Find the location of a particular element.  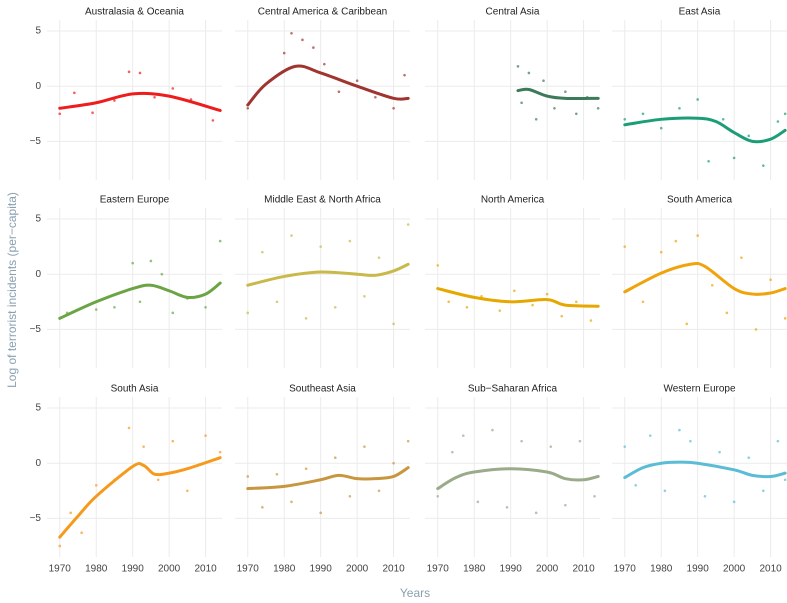

panel: Western Europe 1970 1980 1990 2000 2010 is located at coordinates (699, 479).